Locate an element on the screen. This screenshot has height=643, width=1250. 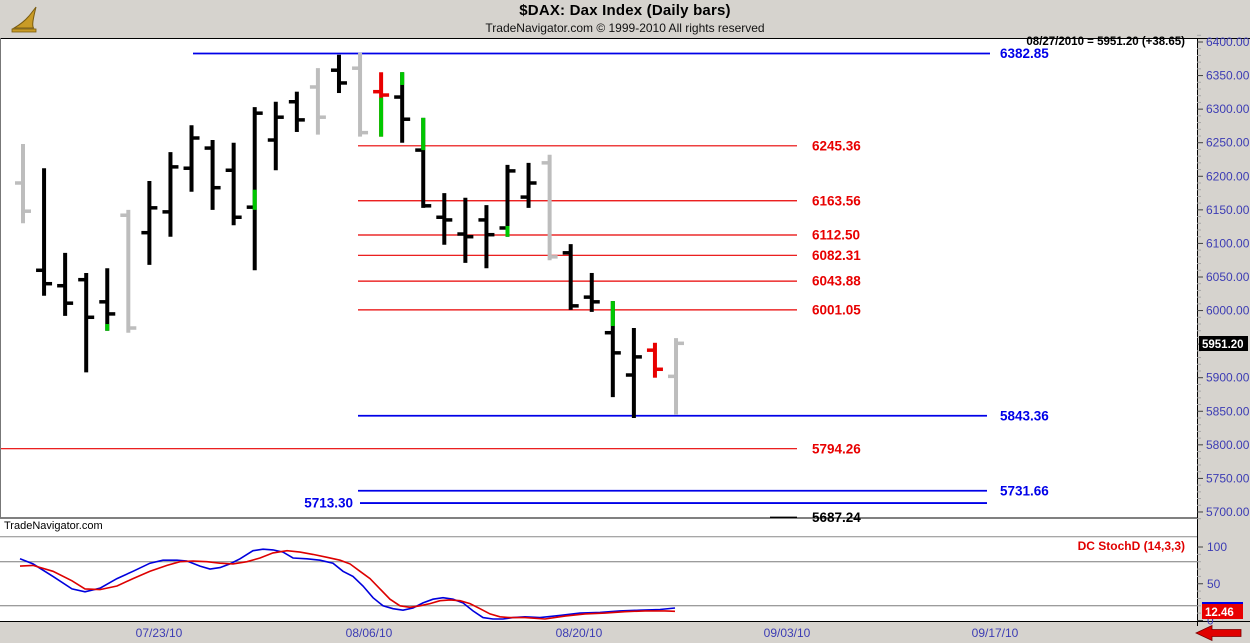
stoch-axis-label: 0 is located at coordinates (1210, 621).